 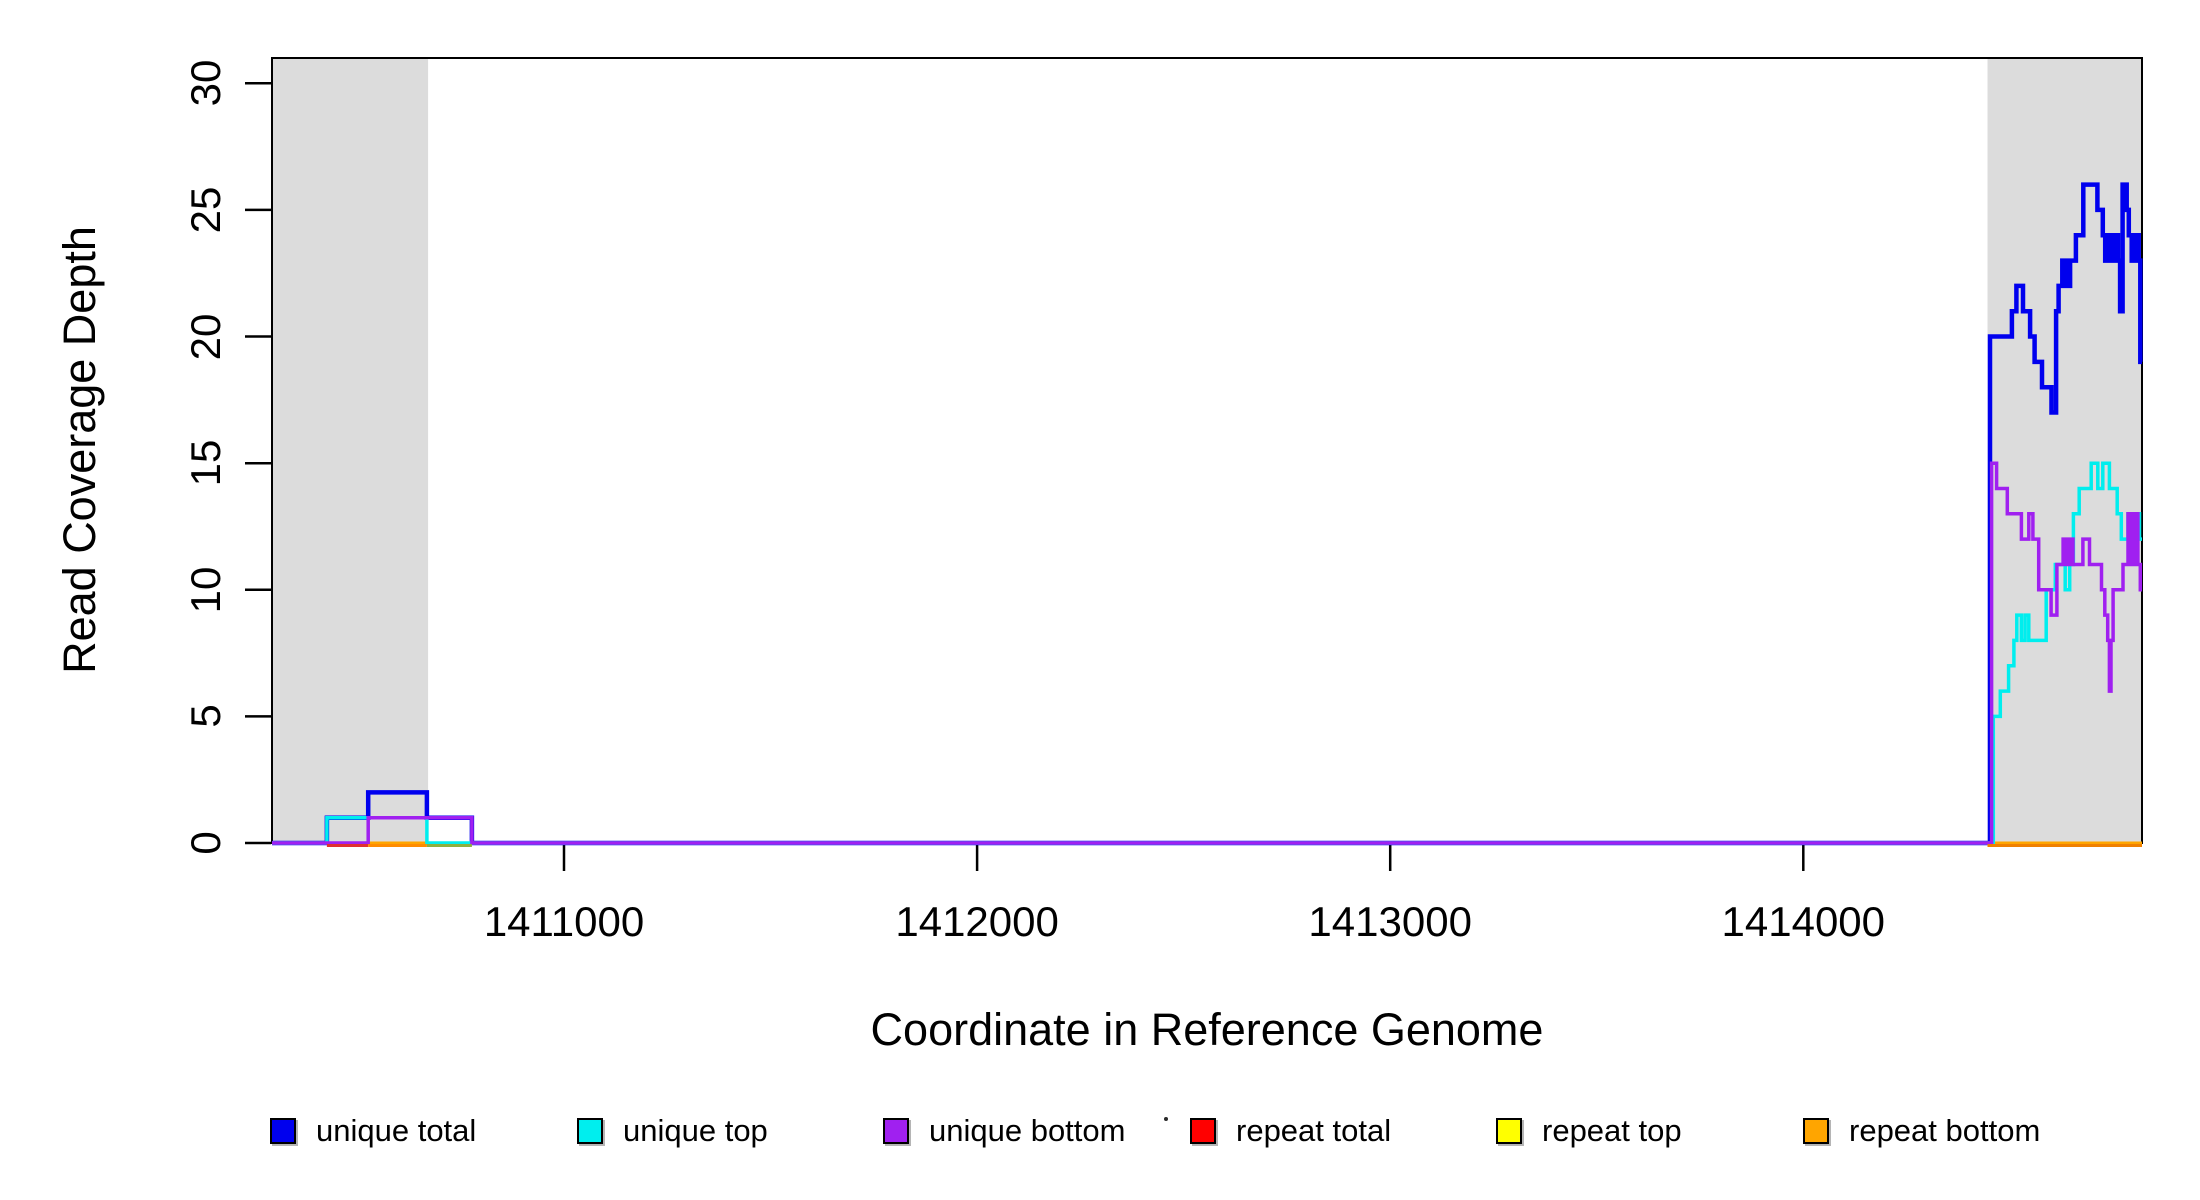 I want to click on y-tick-label: 20, so click(x=205, y=336).